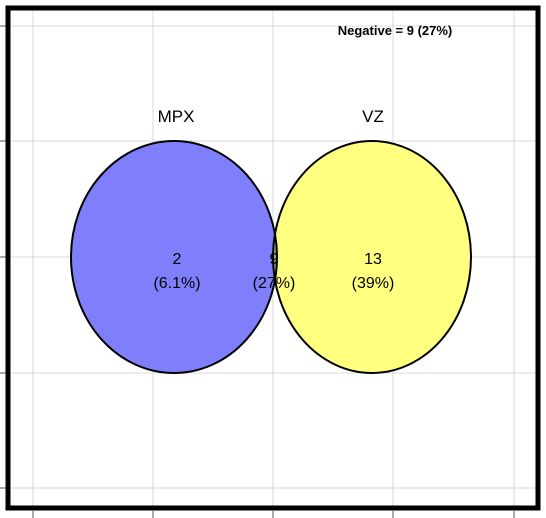 The height and width of the screenshot is (518, 546). I want to click on vz-only-count: 13, so click(373, 259).